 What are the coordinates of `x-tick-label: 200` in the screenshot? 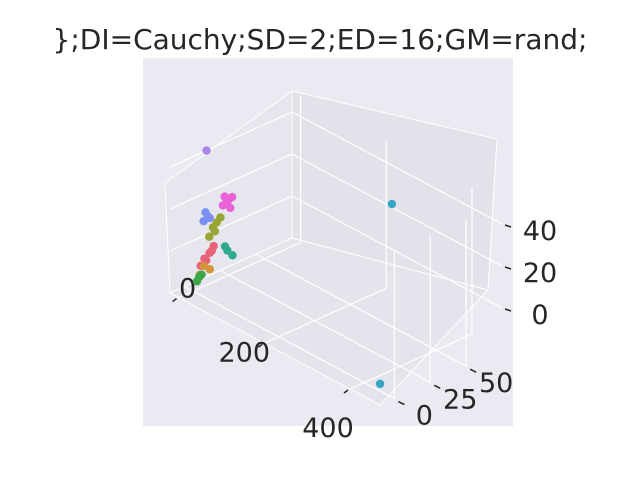 It's located at (245, 352).